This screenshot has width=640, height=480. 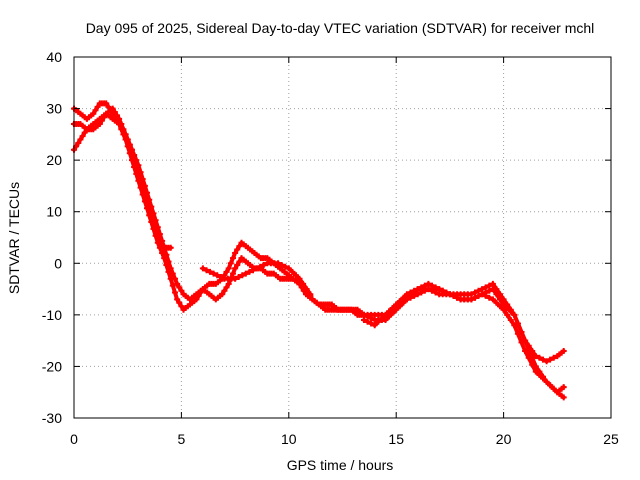 What do you see at coordinates (464, 338) in the screenshot?
I see `series-track-g` at bounding box center [464, 338].